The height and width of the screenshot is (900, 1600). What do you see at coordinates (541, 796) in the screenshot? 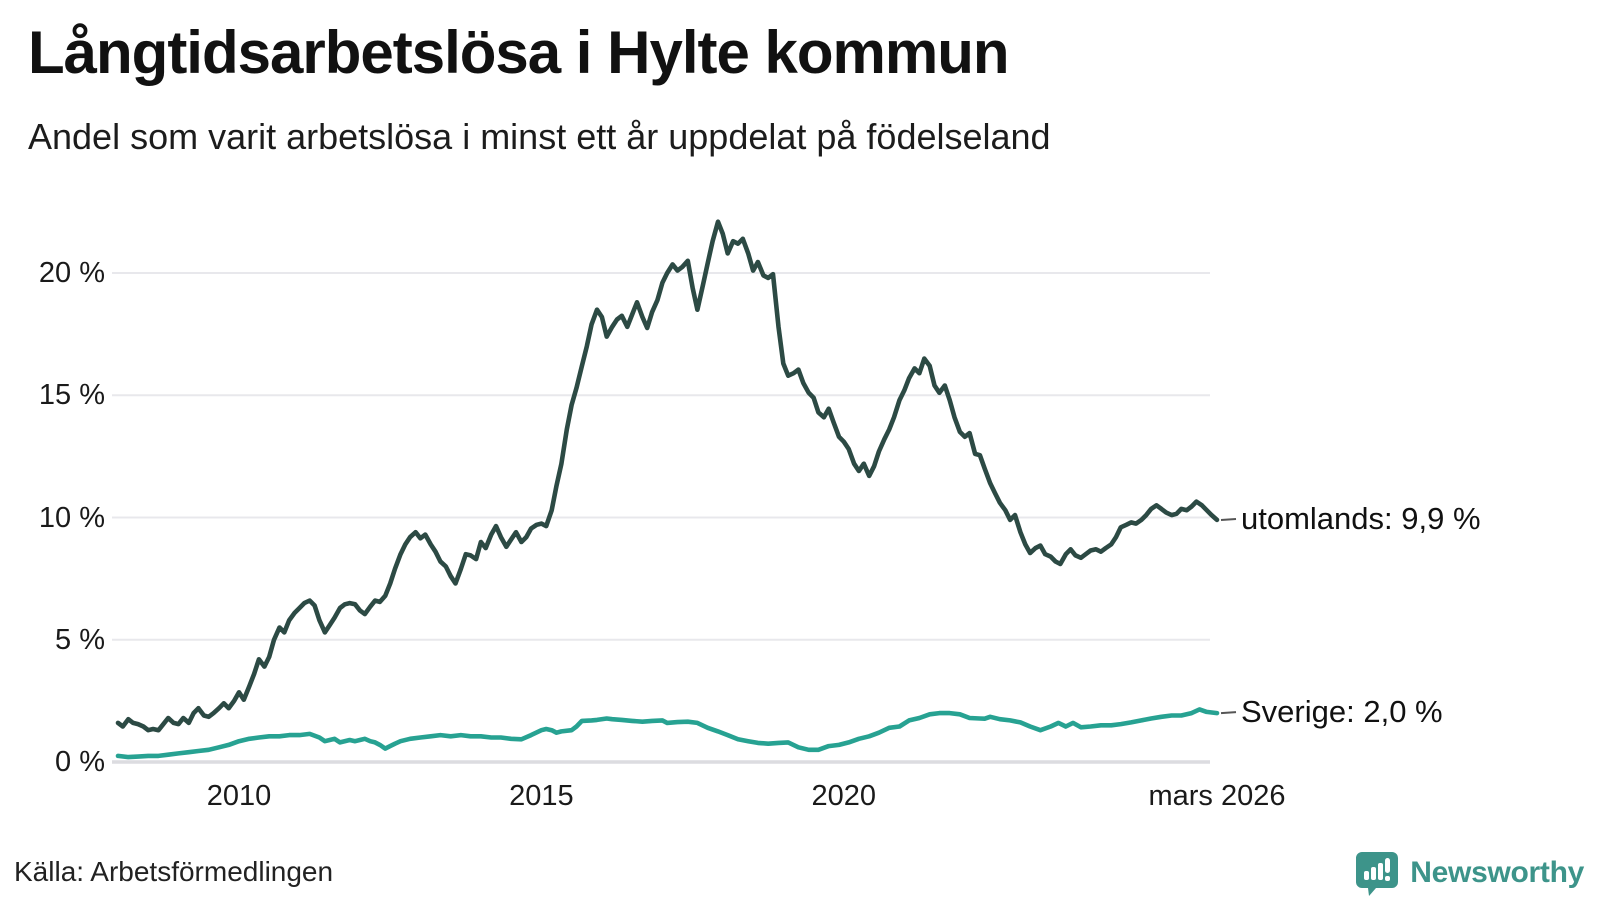
I see `x-tick-2015: 2015` at bounding box center [541, 796].